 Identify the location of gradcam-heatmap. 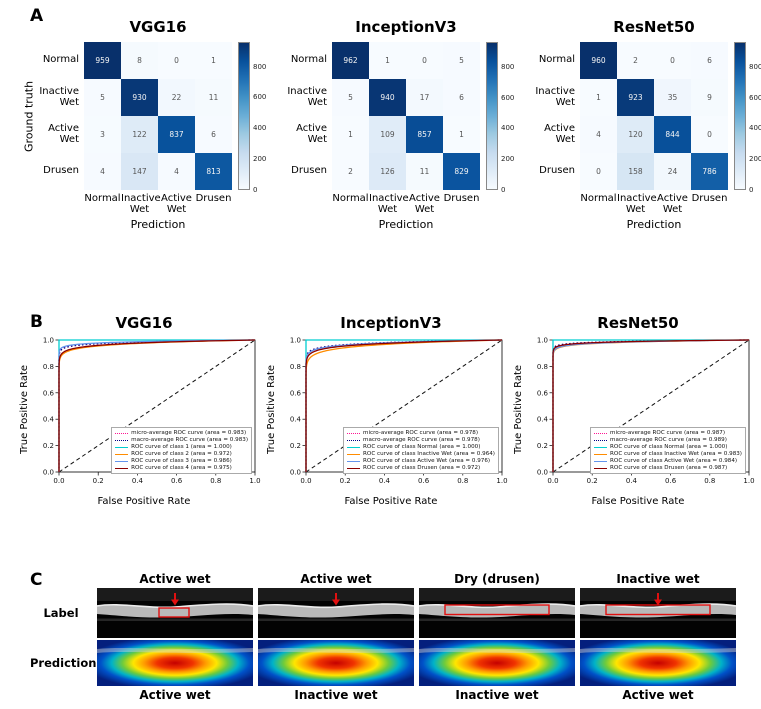
(175, 663).